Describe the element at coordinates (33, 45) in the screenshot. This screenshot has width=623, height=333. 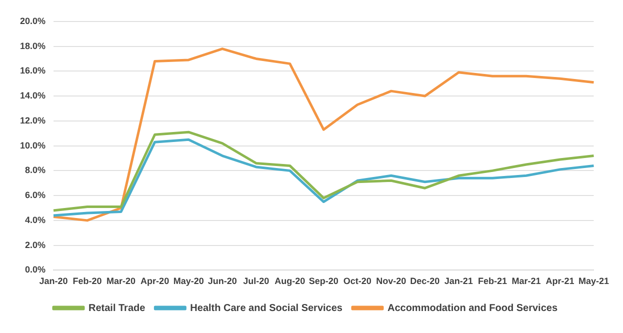
I see `y-tick-label: 18.0%` at that location.